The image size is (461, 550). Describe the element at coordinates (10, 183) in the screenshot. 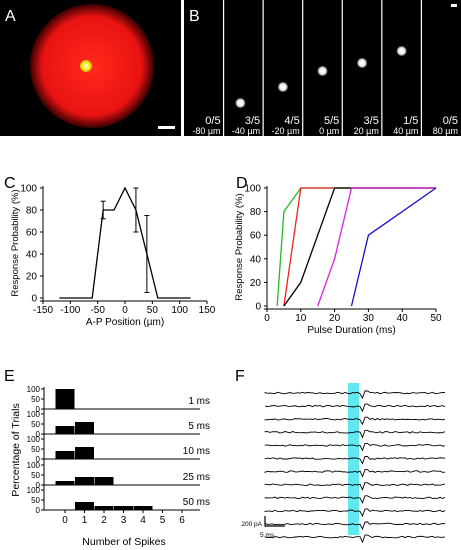

I see `panel-label-c: C` at that location.